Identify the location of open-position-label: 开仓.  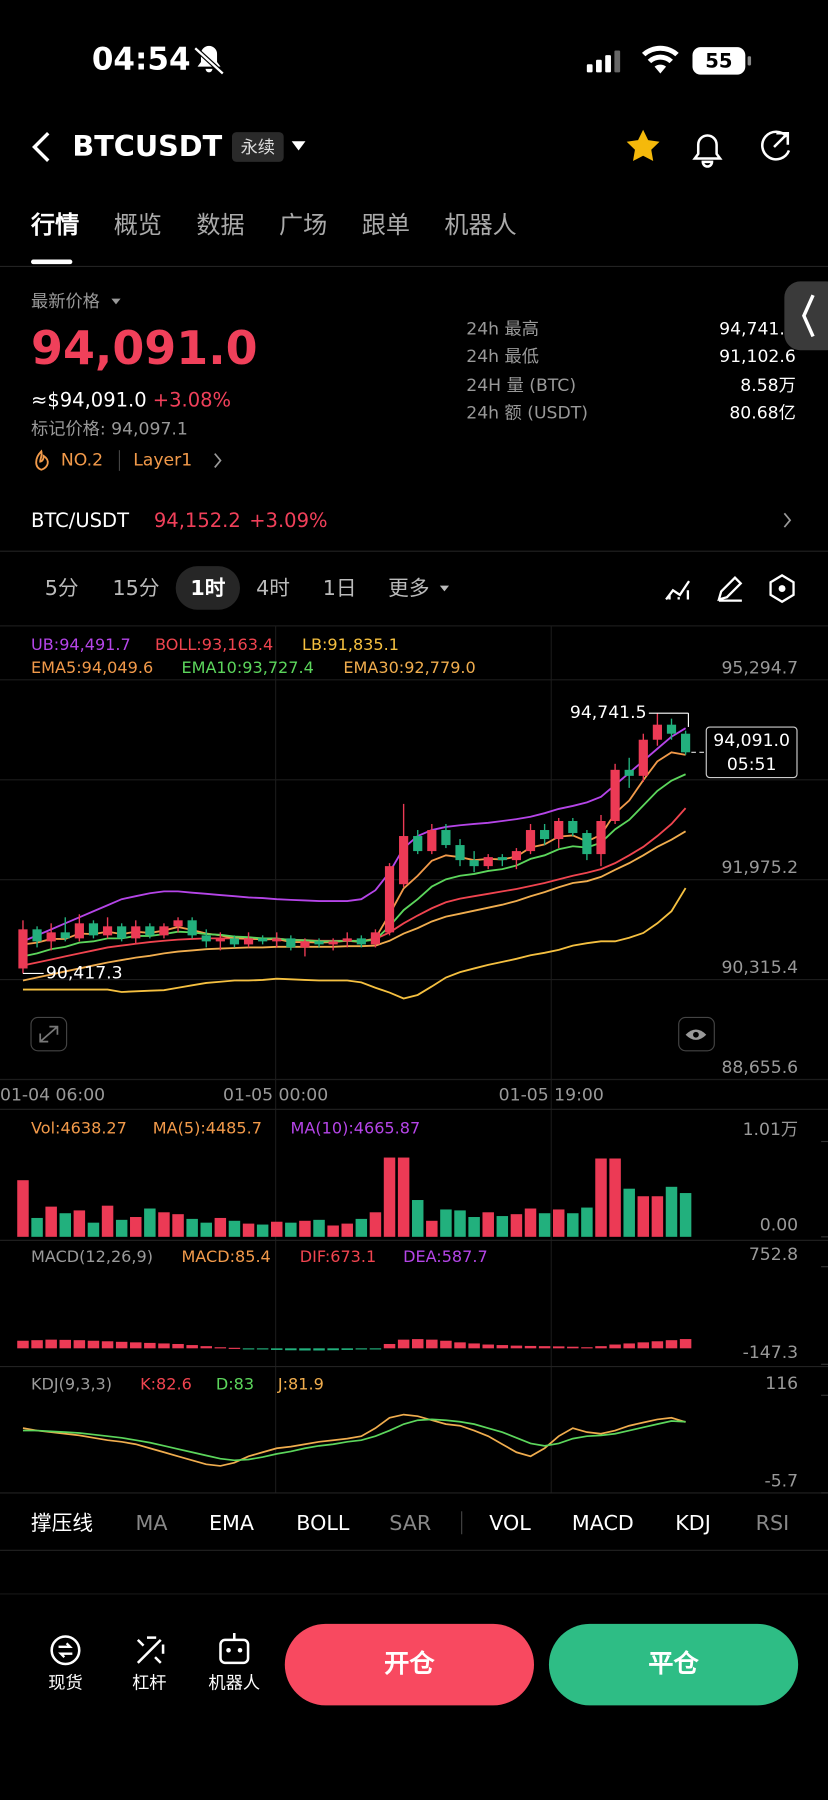
(409, 1663).